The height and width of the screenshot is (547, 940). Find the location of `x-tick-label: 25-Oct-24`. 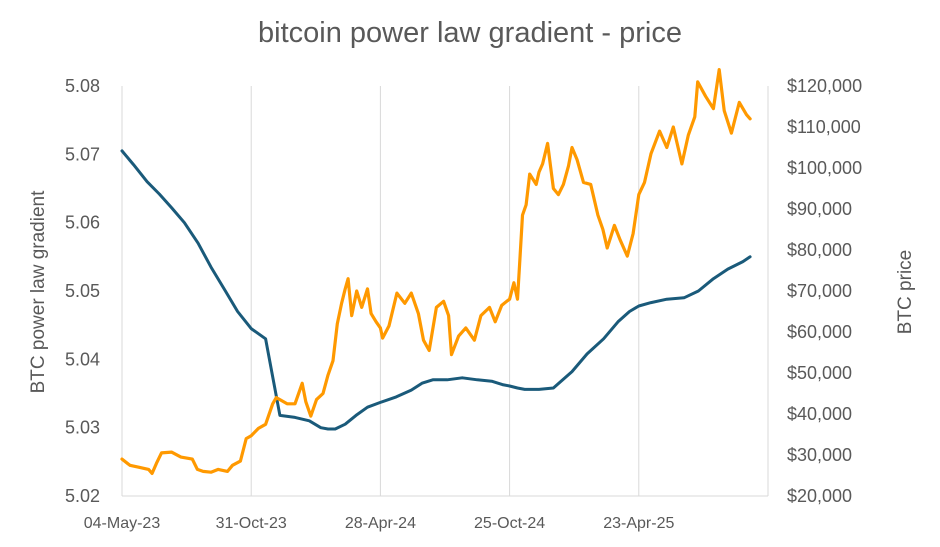

x-tick-label: 25-Oct-24 is located at coordinates (509, 523).